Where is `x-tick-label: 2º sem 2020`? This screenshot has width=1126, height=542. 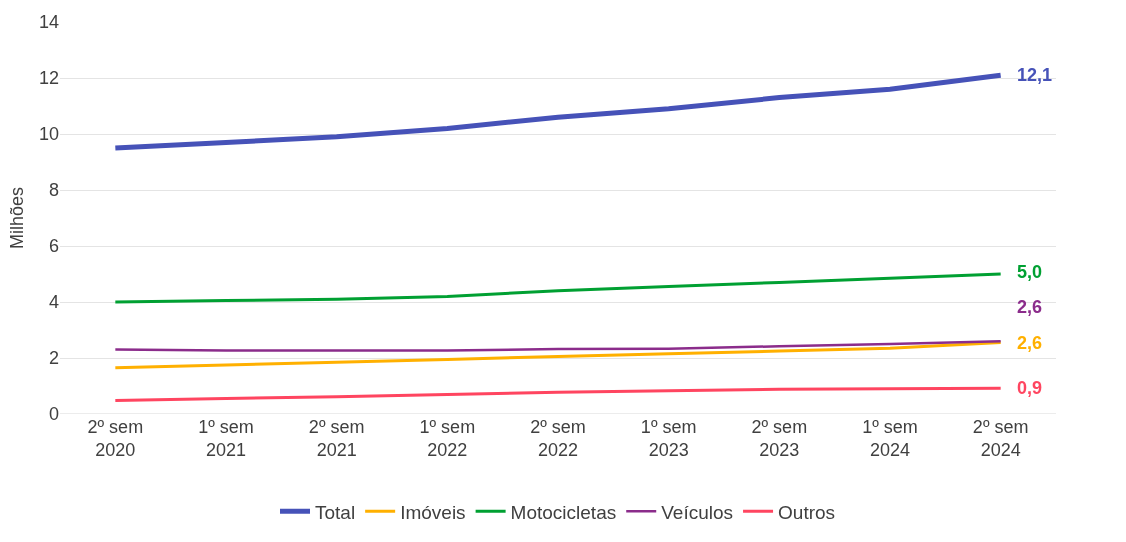
x-tick-label: 2º sem 2020 is located at coordinates (115, 439).